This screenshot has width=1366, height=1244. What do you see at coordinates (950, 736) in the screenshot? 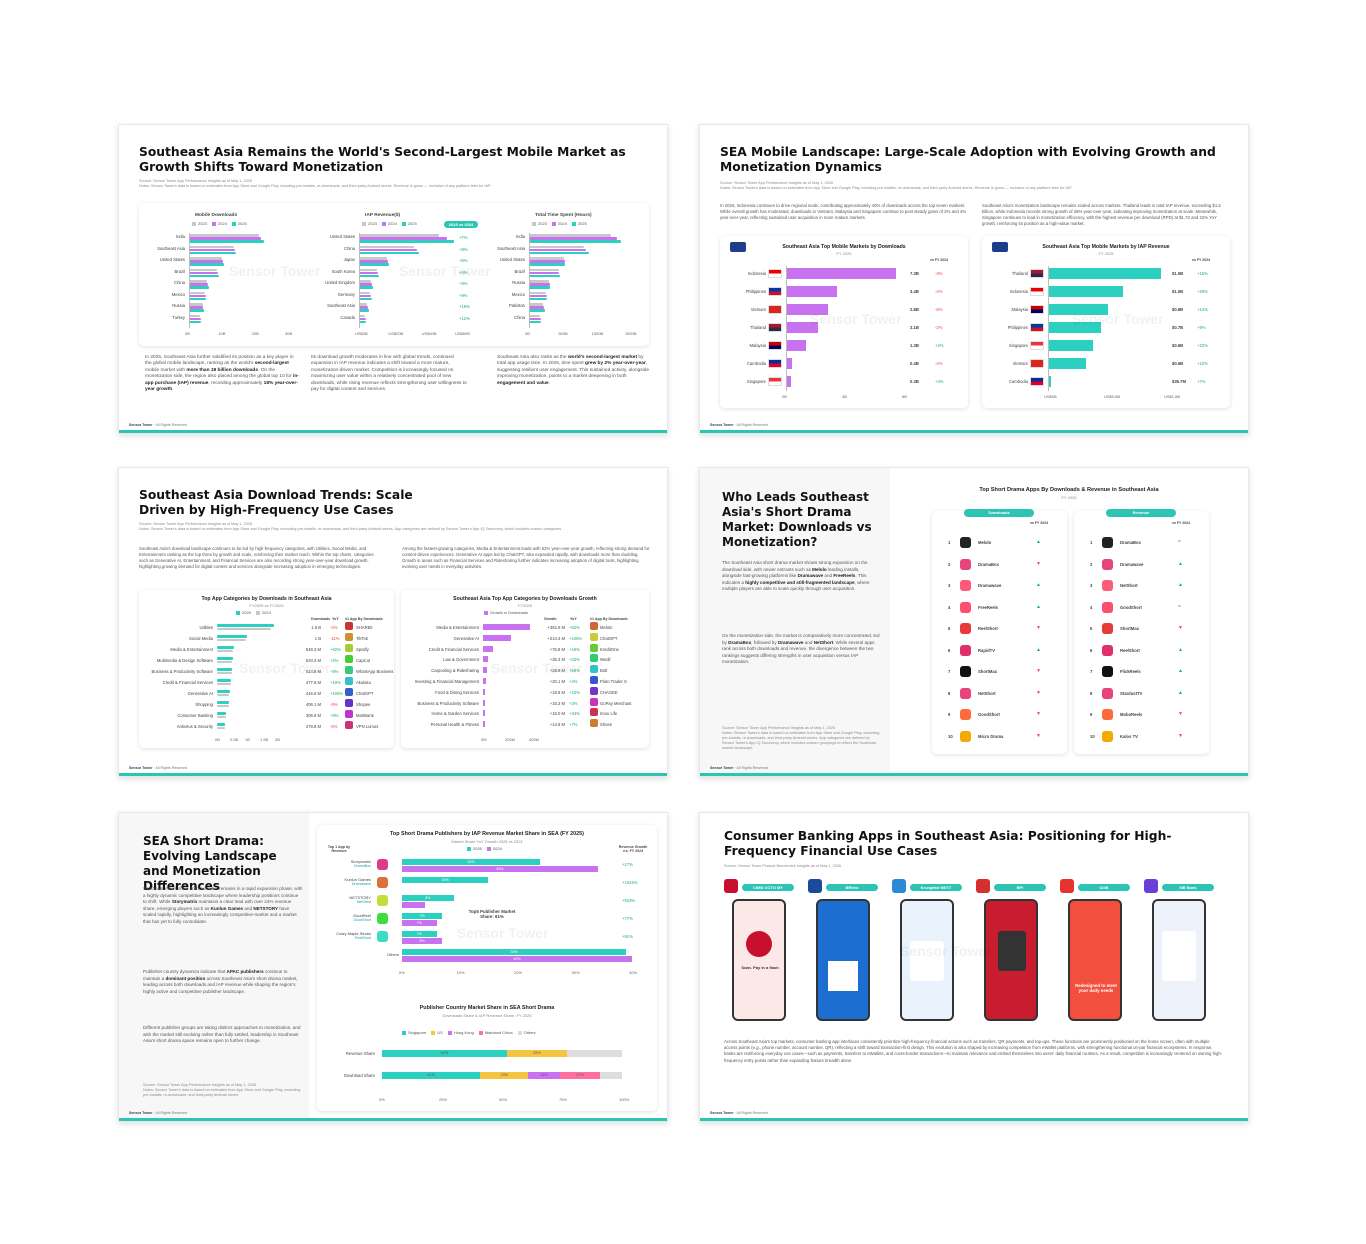
I see `rank-number: 10` at bounding box center [950, 736].